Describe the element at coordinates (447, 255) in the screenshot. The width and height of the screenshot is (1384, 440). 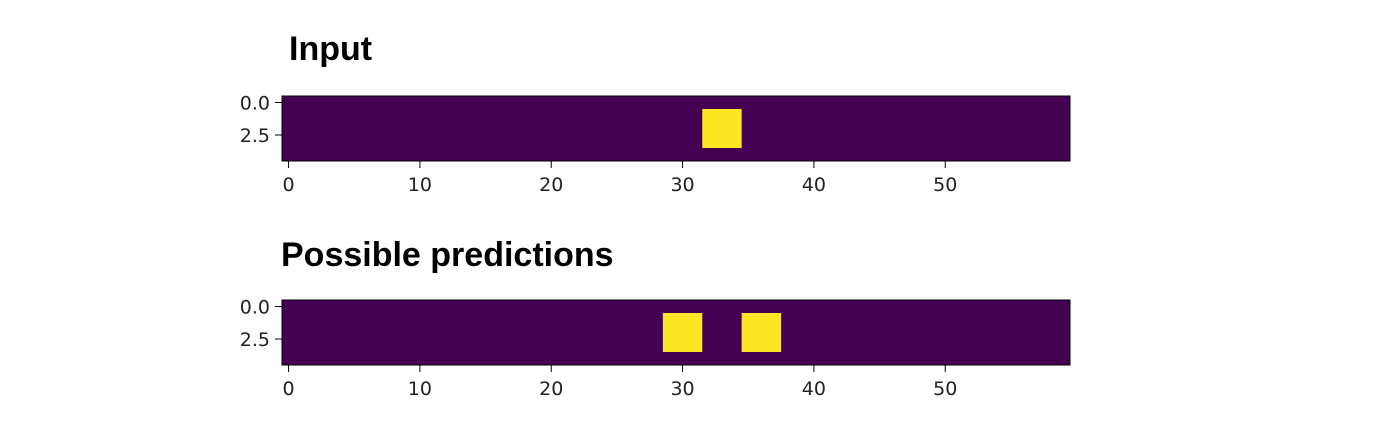
I see `predictions-panel-title: Possible predictions` at that location.